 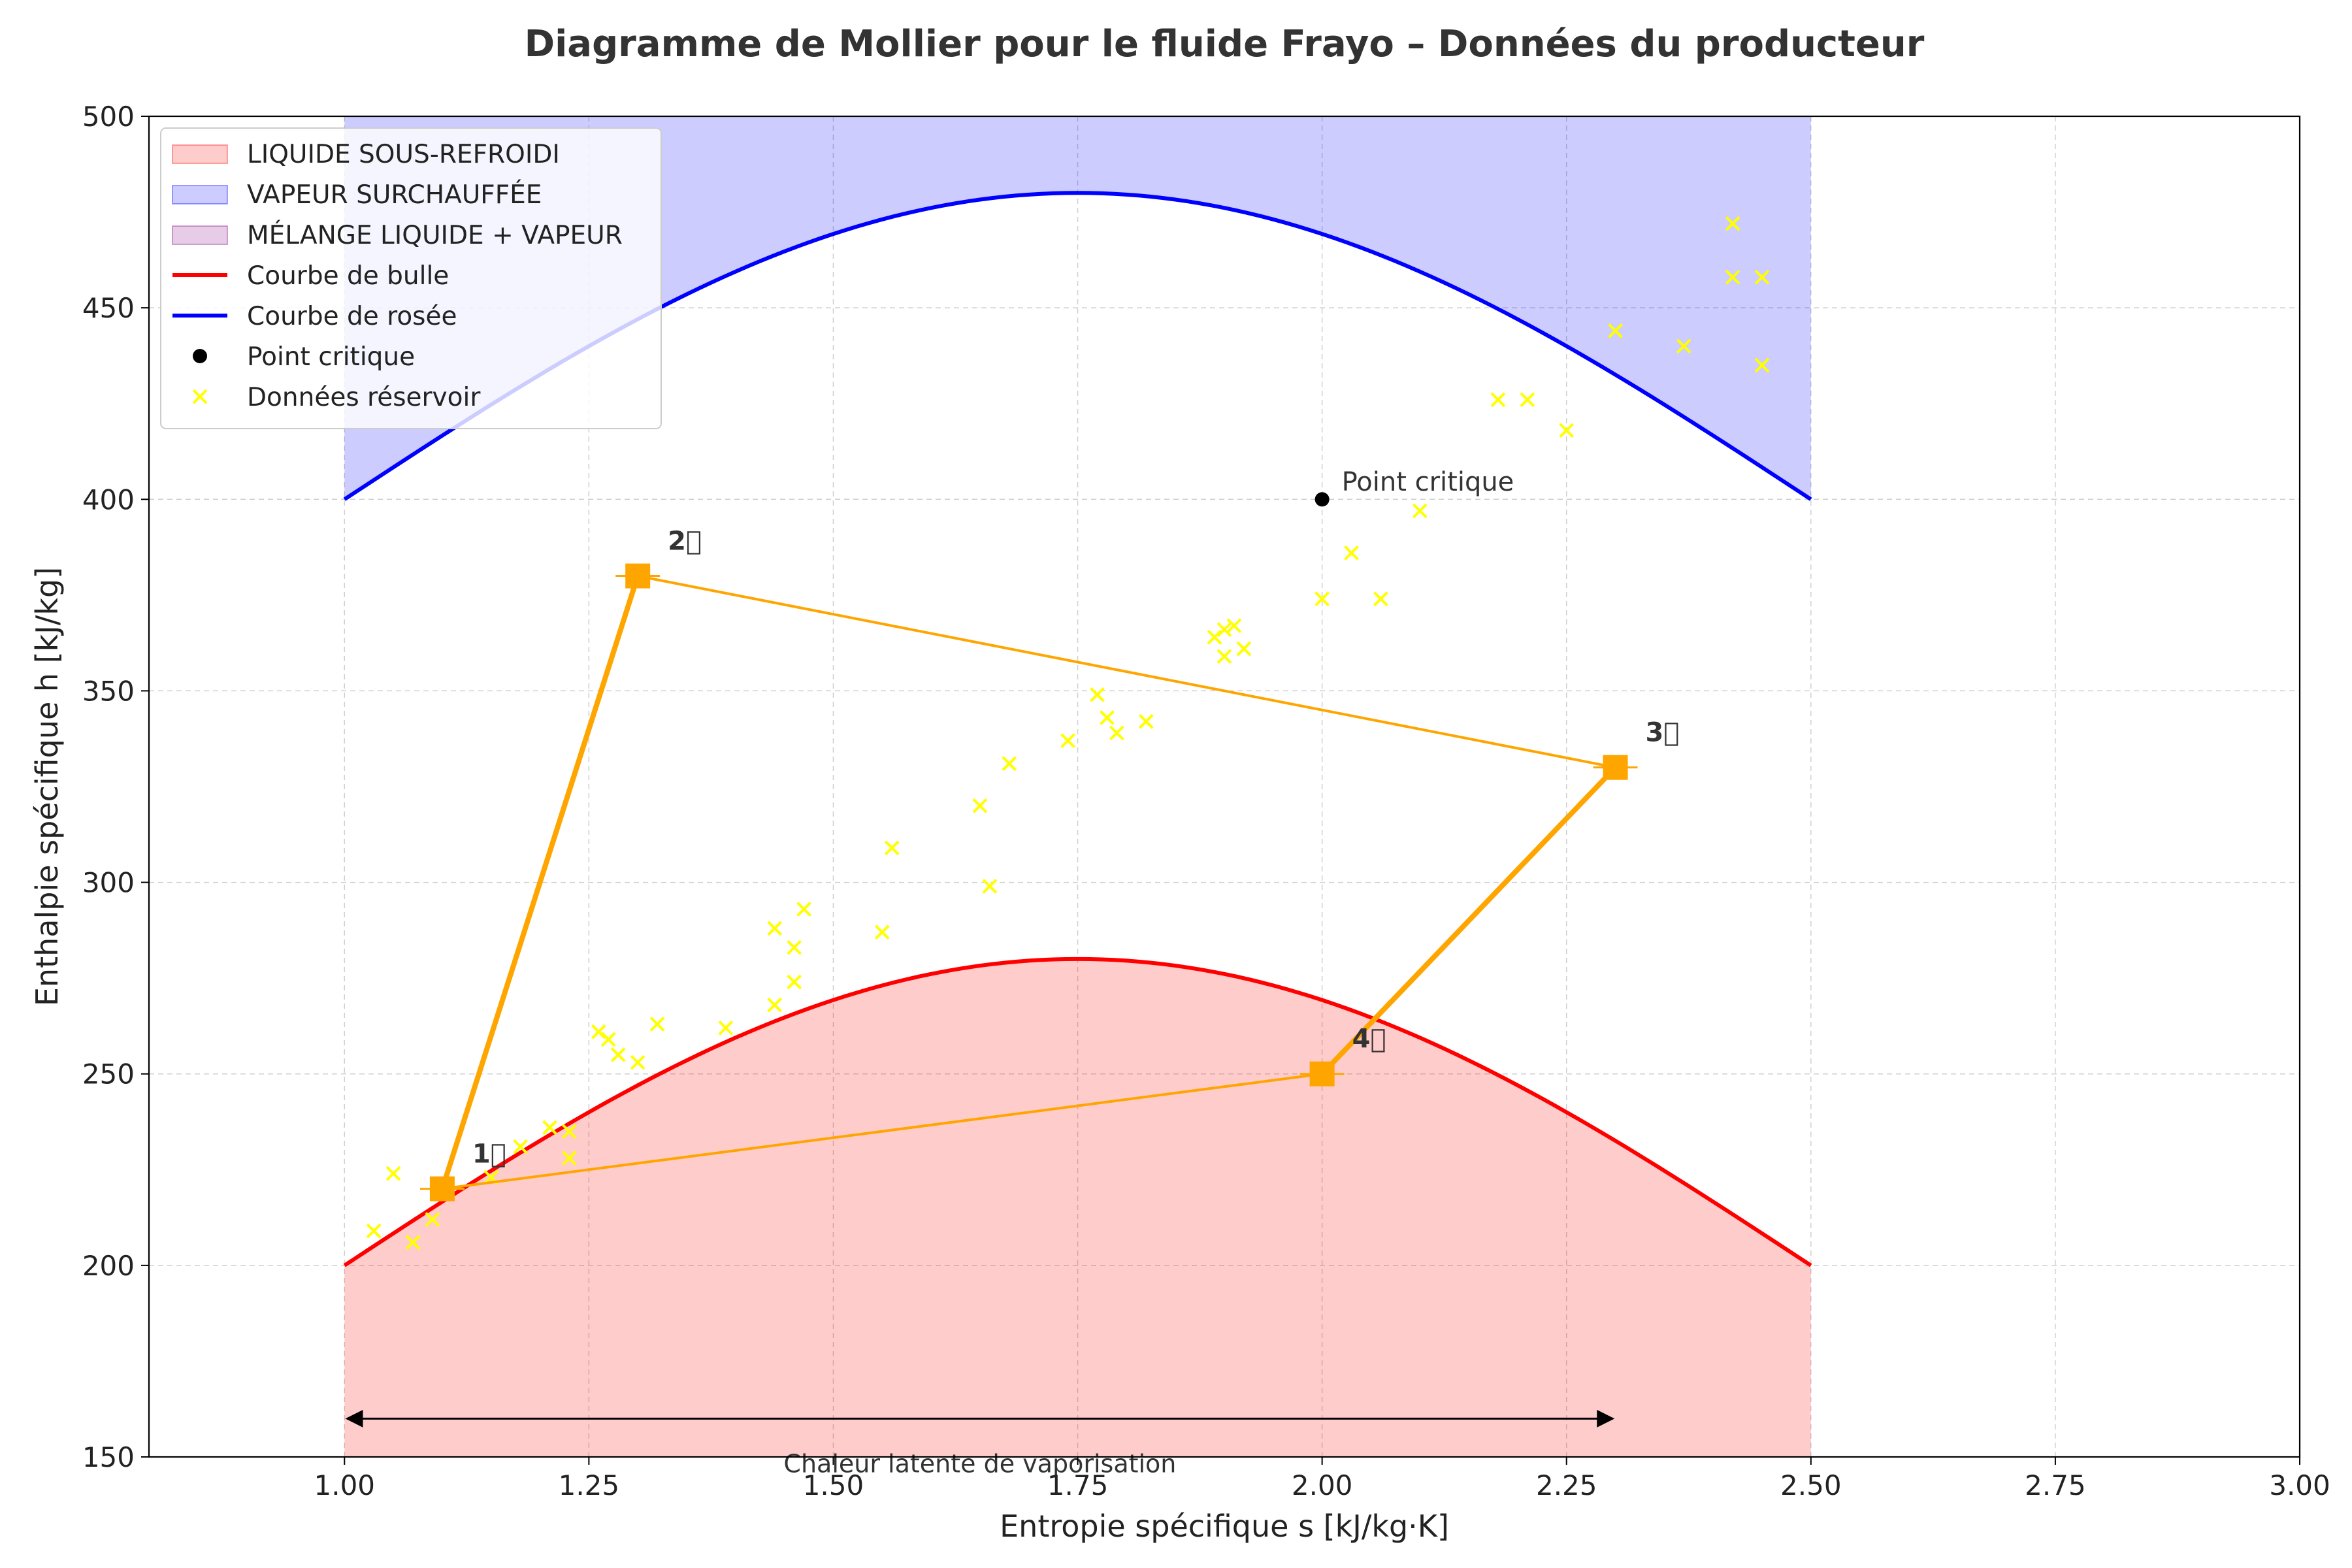 I want to click on bubble-curve, so click(x=1077, y=1111).